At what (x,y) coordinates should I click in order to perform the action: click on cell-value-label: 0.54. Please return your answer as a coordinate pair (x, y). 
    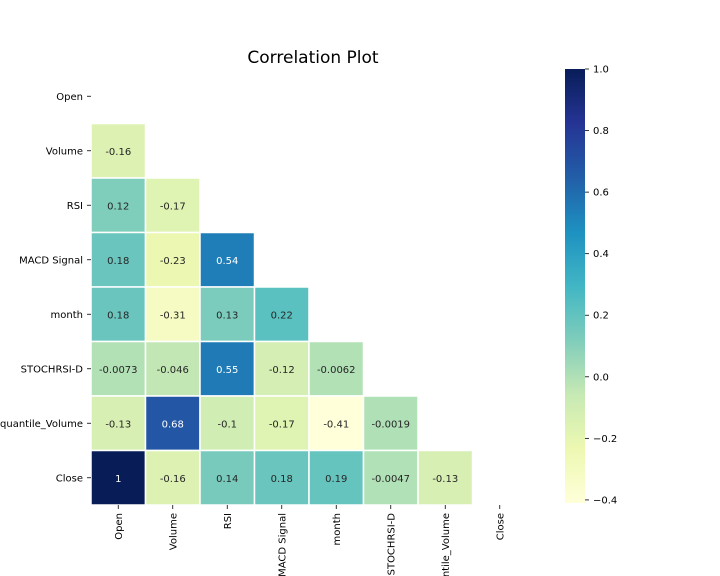
    Looking at the image, I should click on (227, 261).